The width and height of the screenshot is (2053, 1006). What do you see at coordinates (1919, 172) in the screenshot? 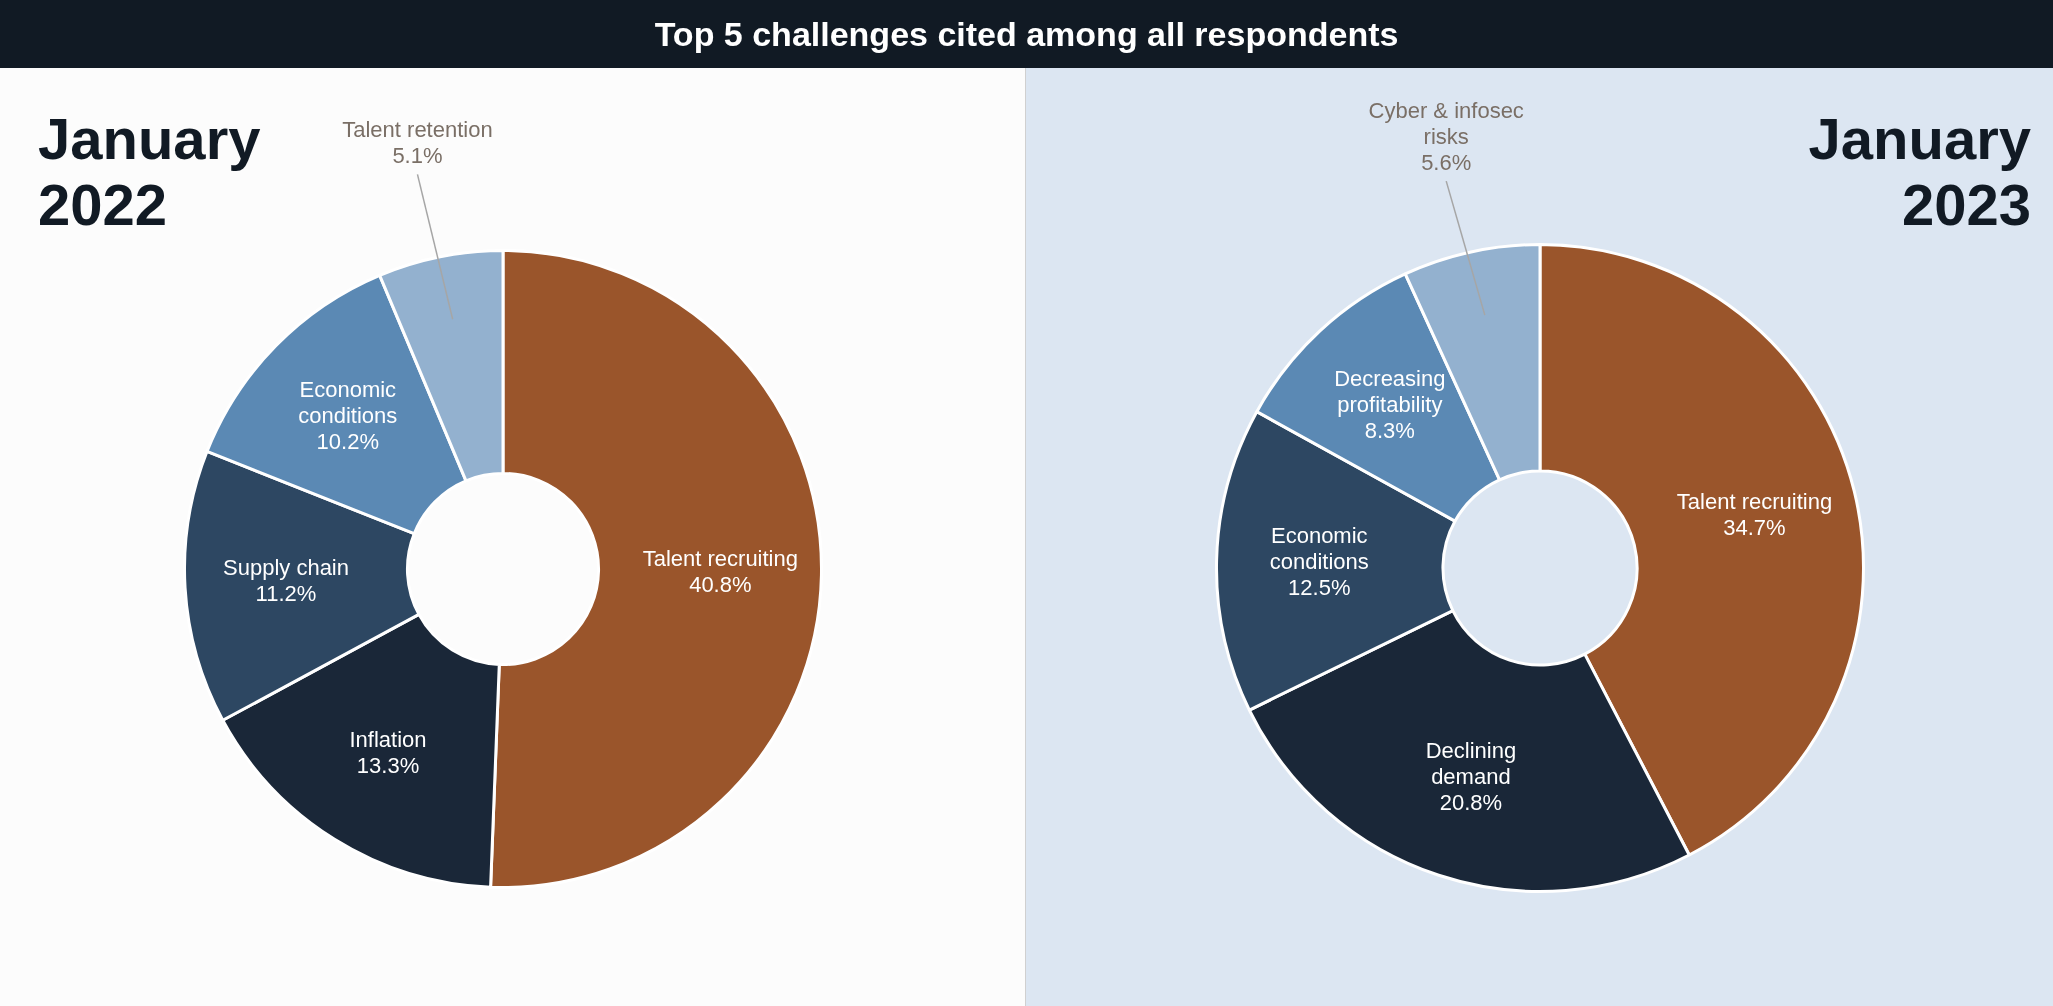
I see `text: January 2023` at bounding box center [1919, 172].